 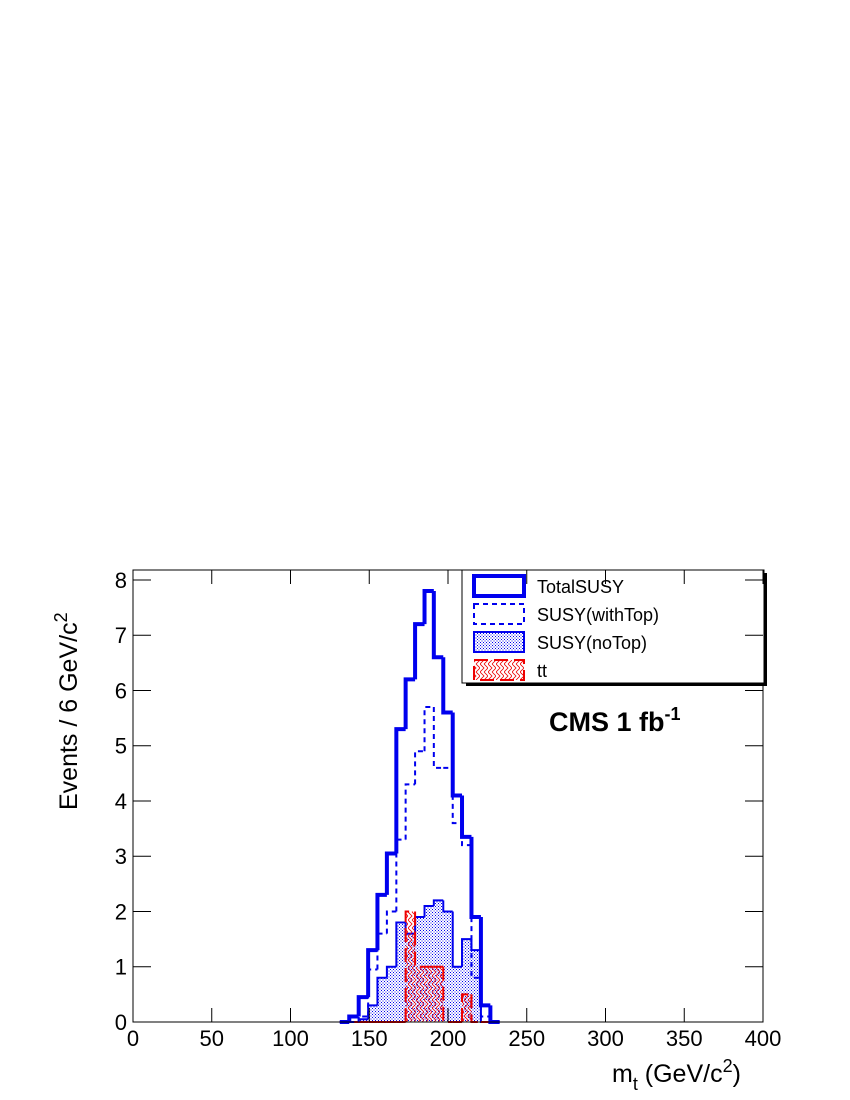 What do you see at coordinates (121, 967) in the screenshot?
I see `y-tick-label: 1` at bounding box center [121, 967].